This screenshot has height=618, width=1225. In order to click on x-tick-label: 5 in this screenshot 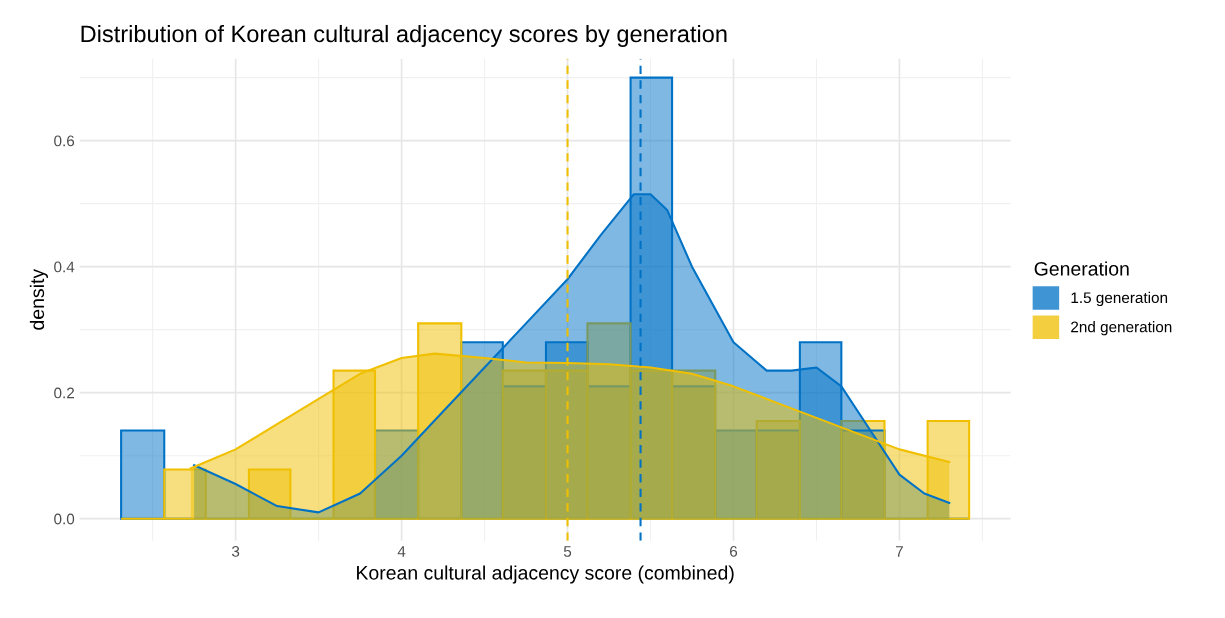, I will do `click(567, 551)`.